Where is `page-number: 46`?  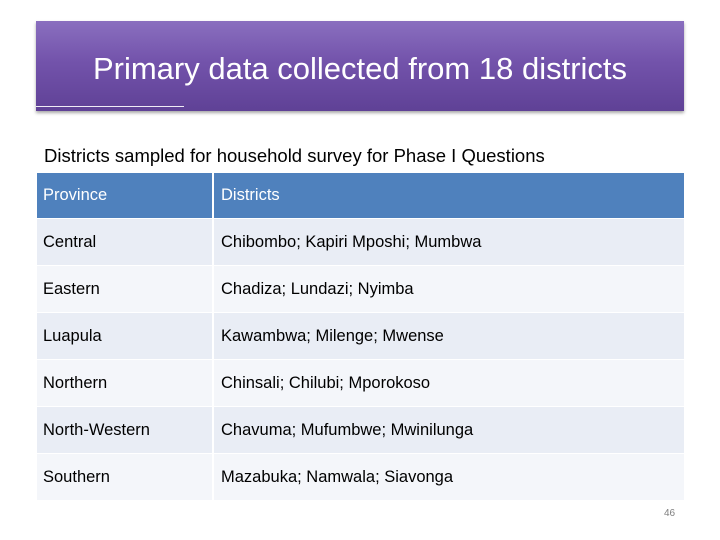
page-number: 46 is located at coordinates (670, 513).